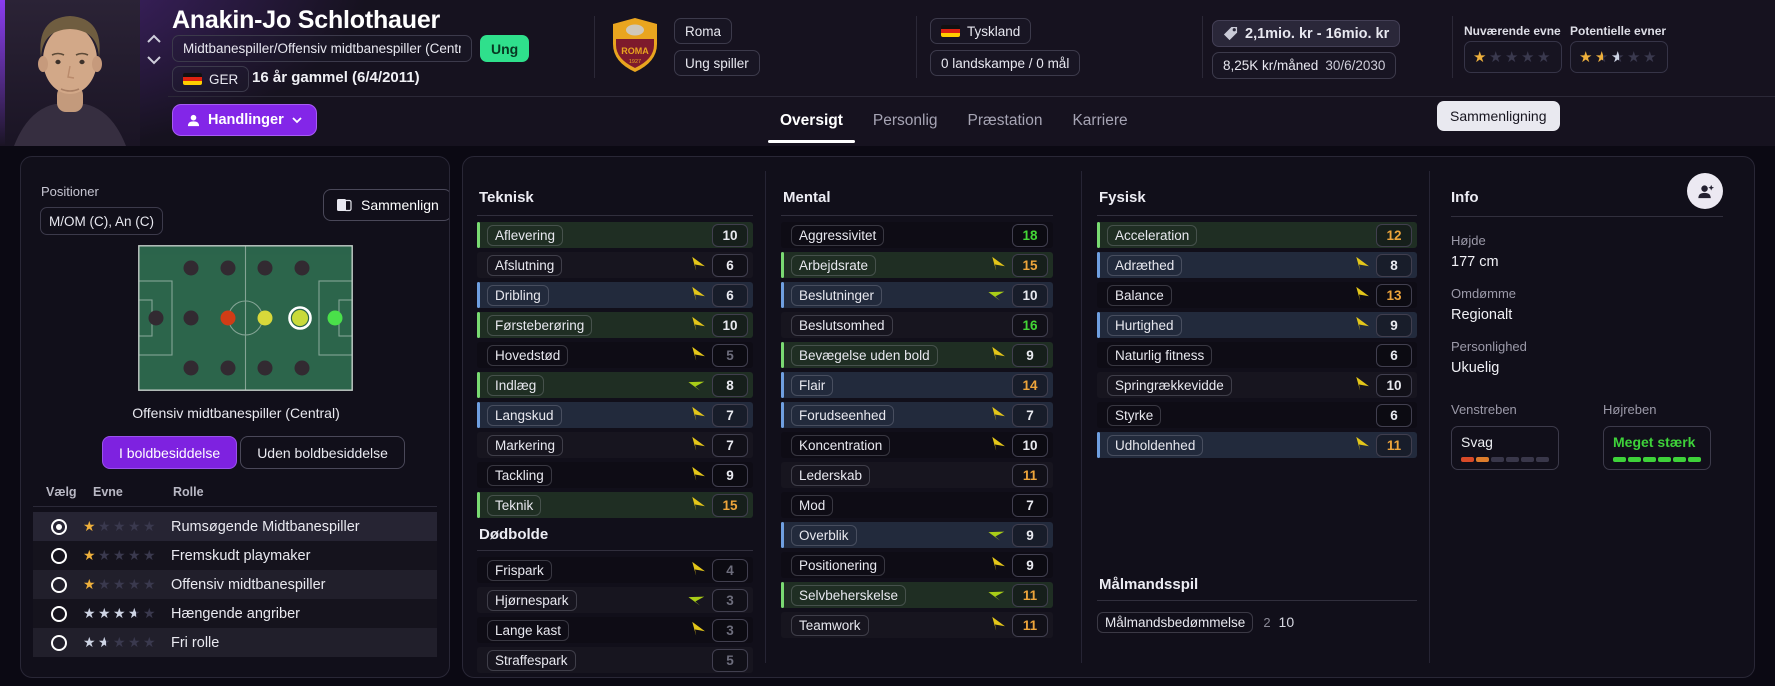  What do you see at coordinates (1257, 385) in the screenshot?
I see `attribute-row: Springrækkevidde 10` at bounding box center [1257, 385].